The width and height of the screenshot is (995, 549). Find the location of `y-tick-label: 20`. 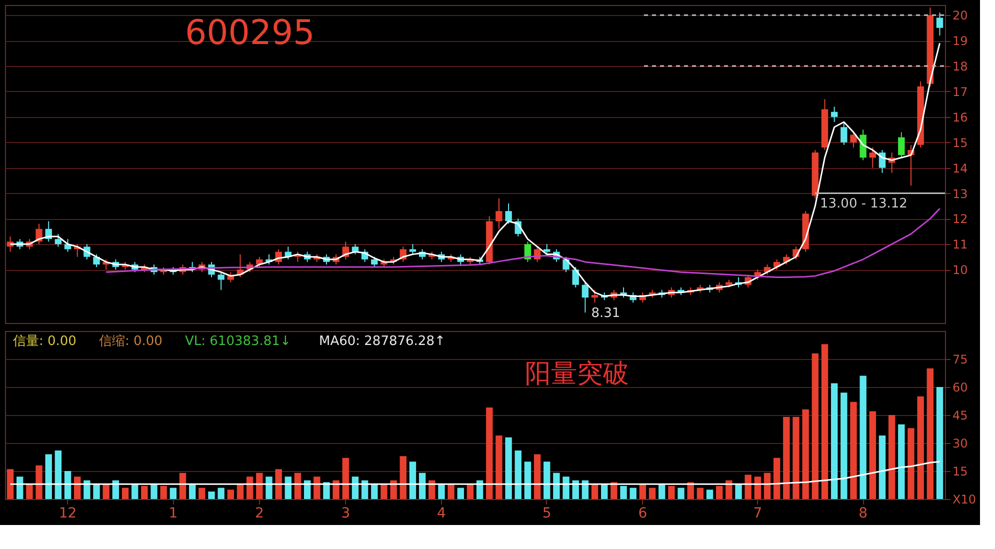

y-tick-label: 20 is located at coordinates (960, 15).